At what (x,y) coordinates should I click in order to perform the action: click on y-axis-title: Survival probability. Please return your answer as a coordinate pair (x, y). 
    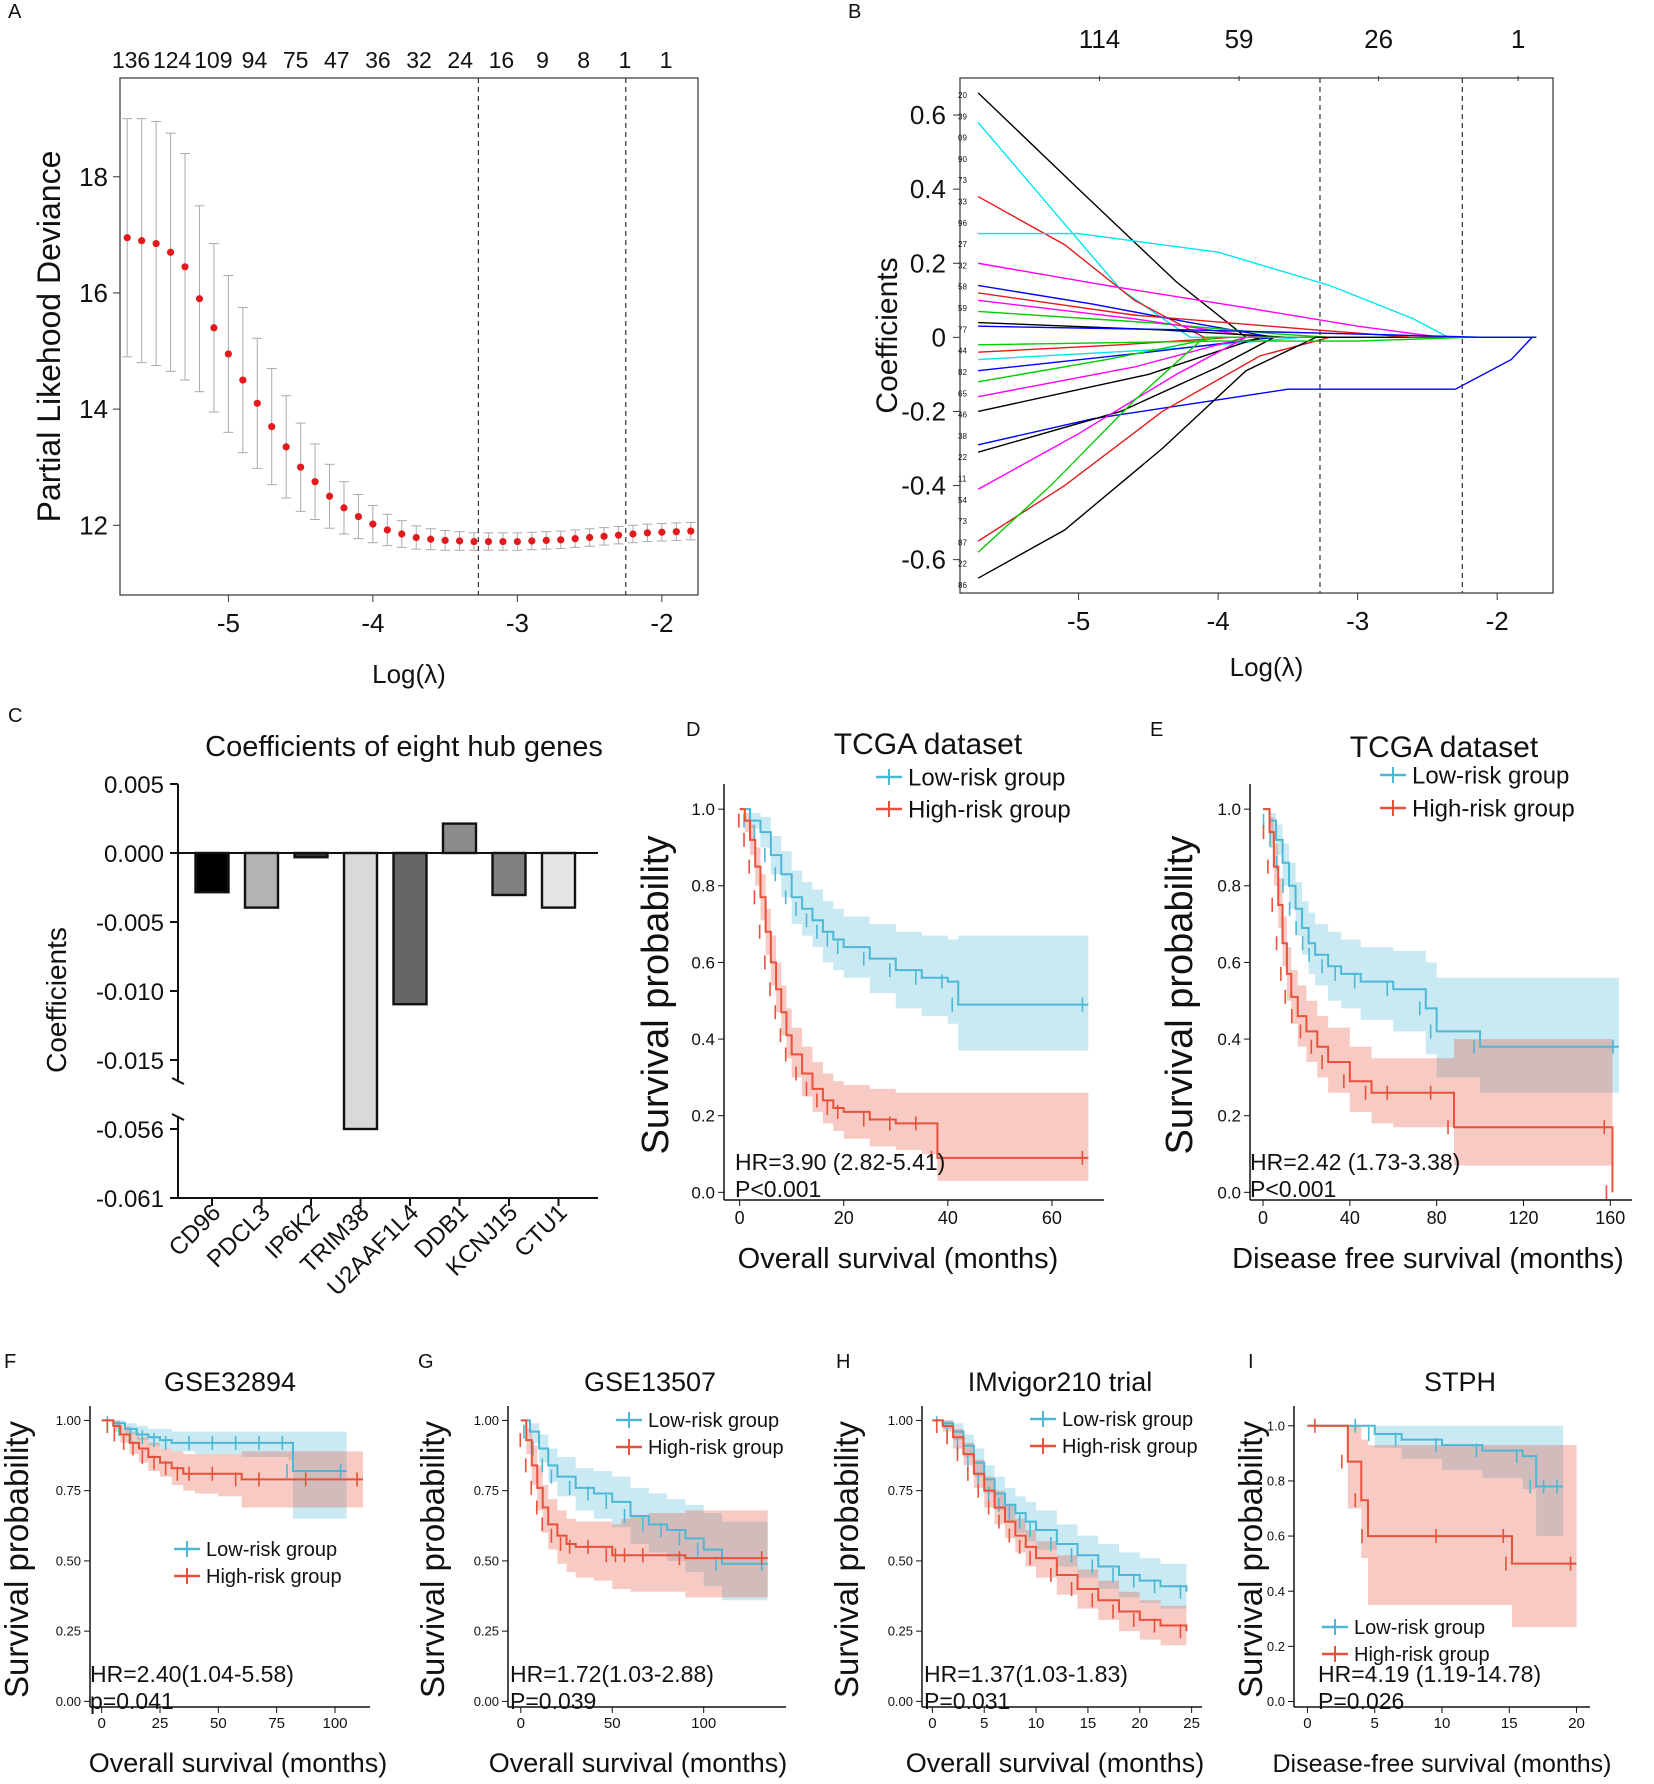
    Looking at the image, I should click on (432, 1559).